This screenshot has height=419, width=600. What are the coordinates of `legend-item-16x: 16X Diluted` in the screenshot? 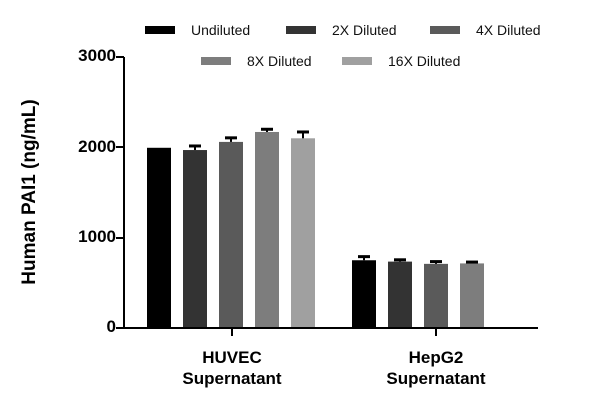 It's located at (401, 61).